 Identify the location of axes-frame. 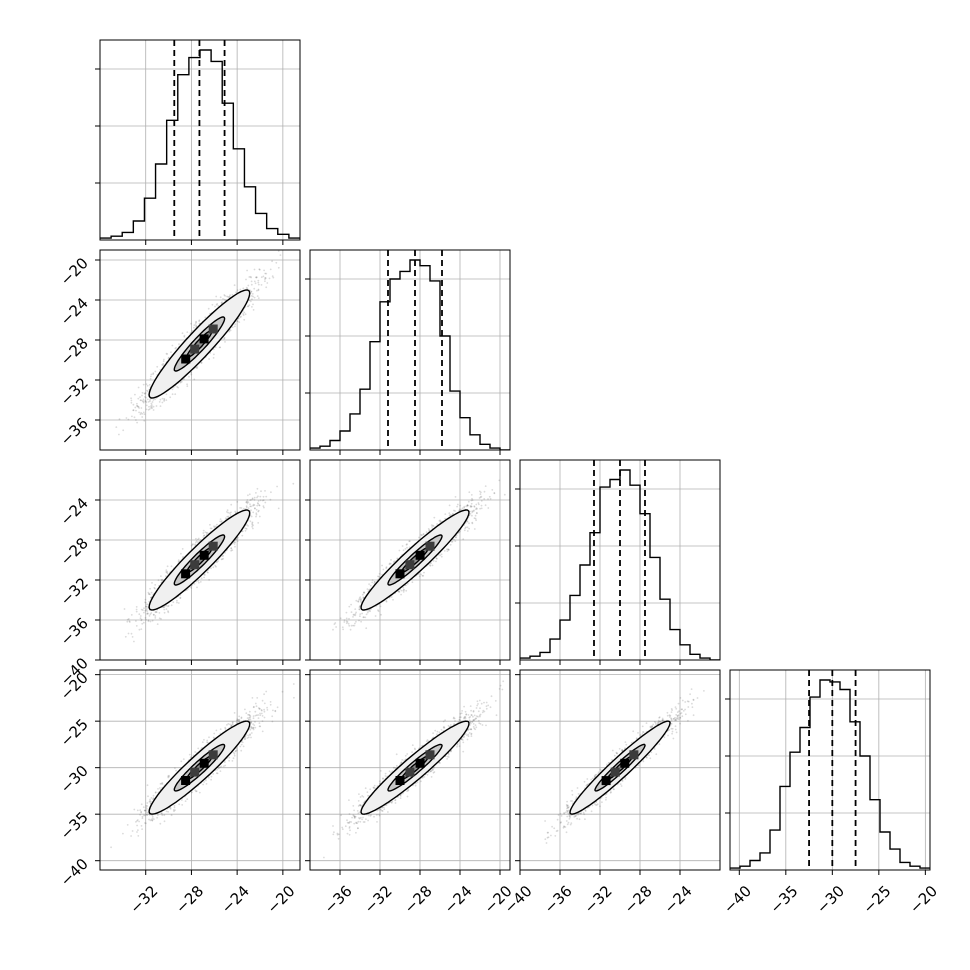
(200, 350).